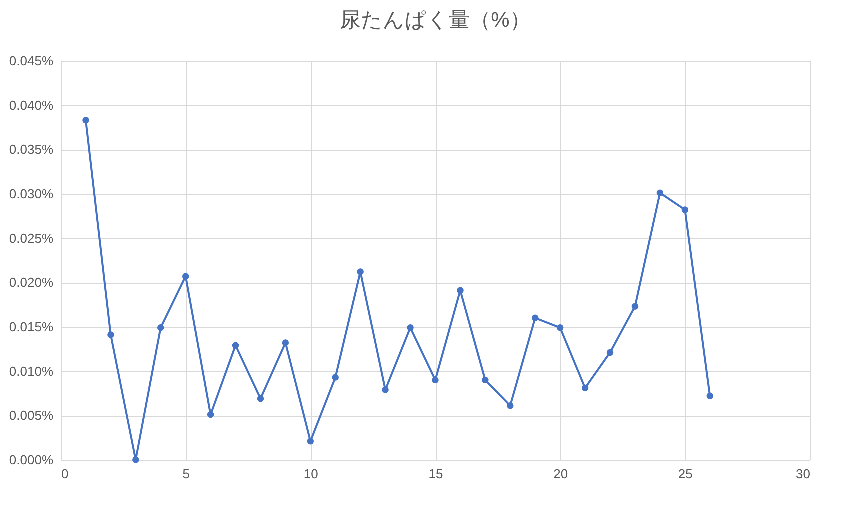  What do you see at coordinates (31, 194) in the screenshot?
I see `y-tick-label: 0.030%` at bounding box center [31, 194].